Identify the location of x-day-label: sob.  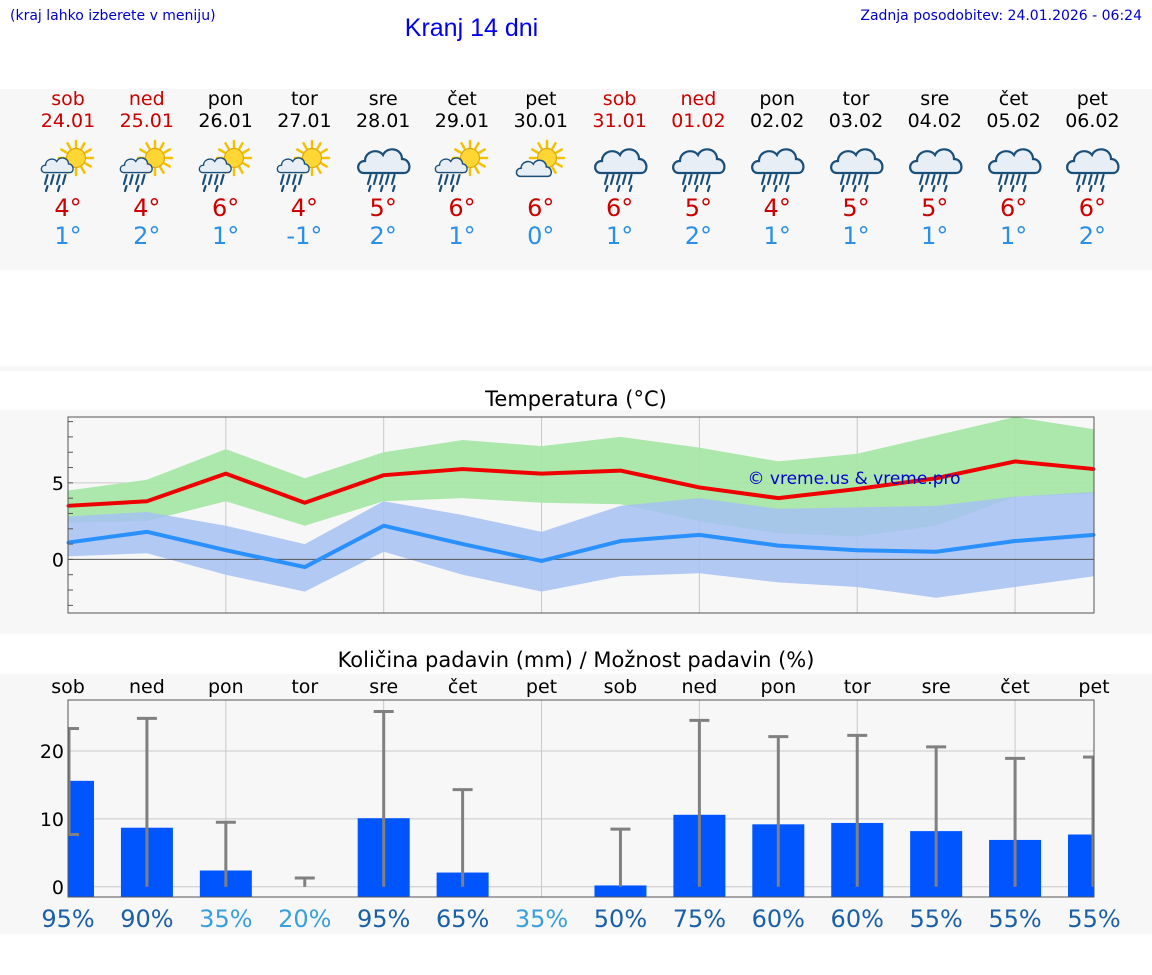
(68, 687).